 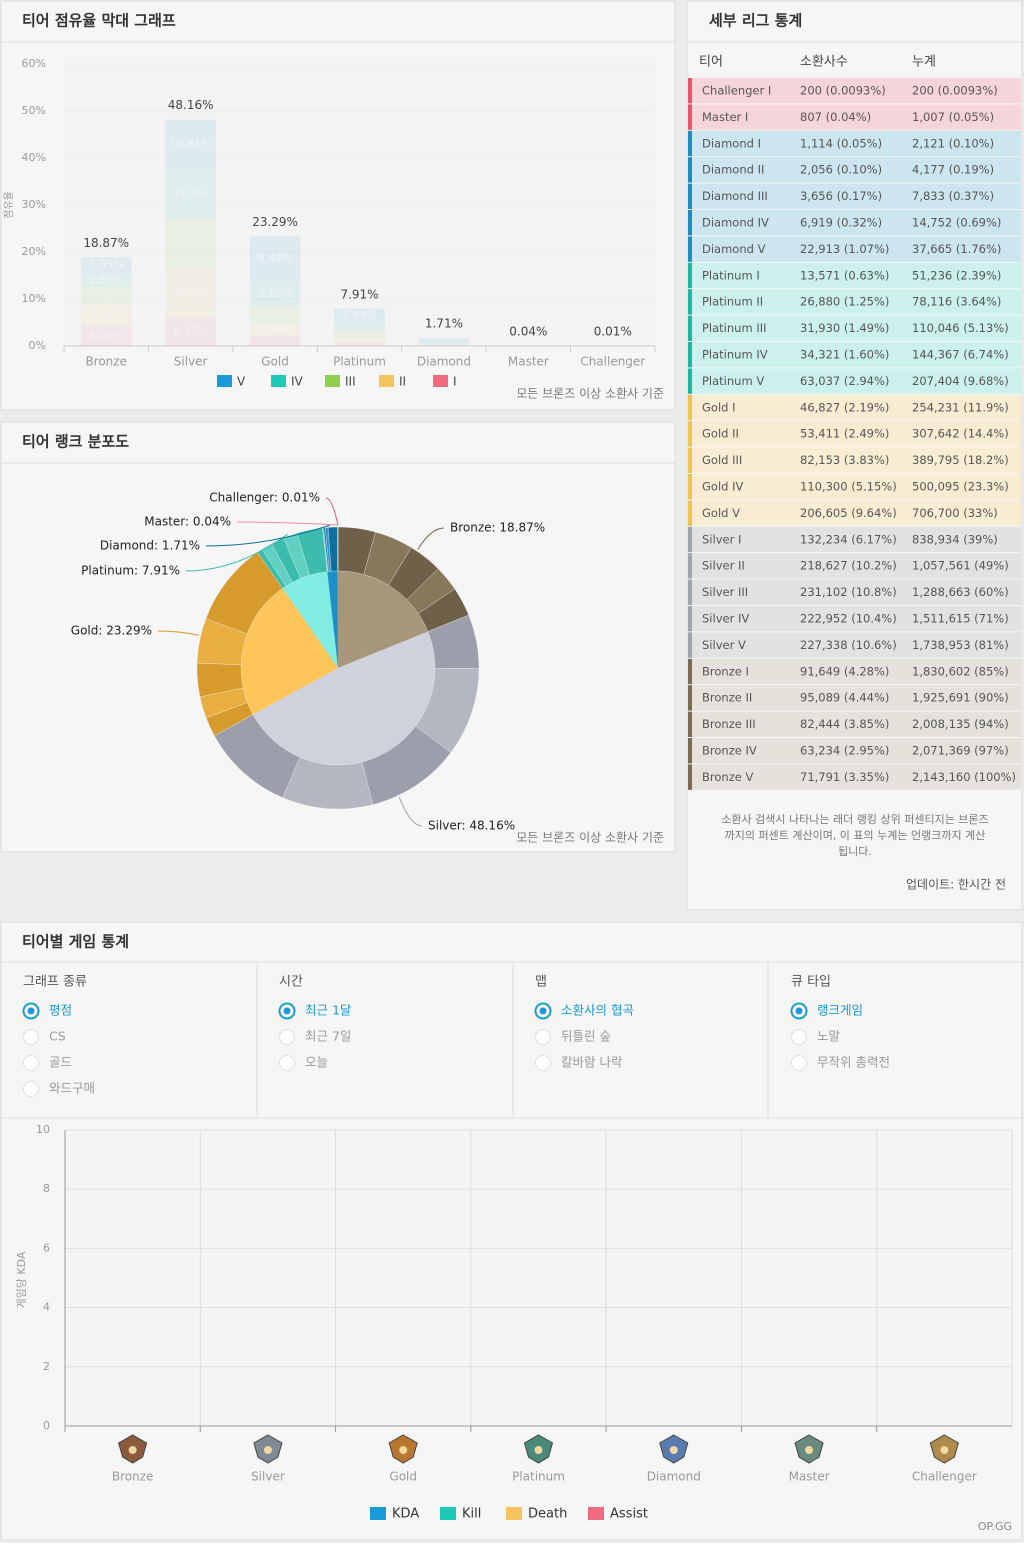 I want to click on panel-title: 티어별 게임 통계, so click(x=75, y=942).